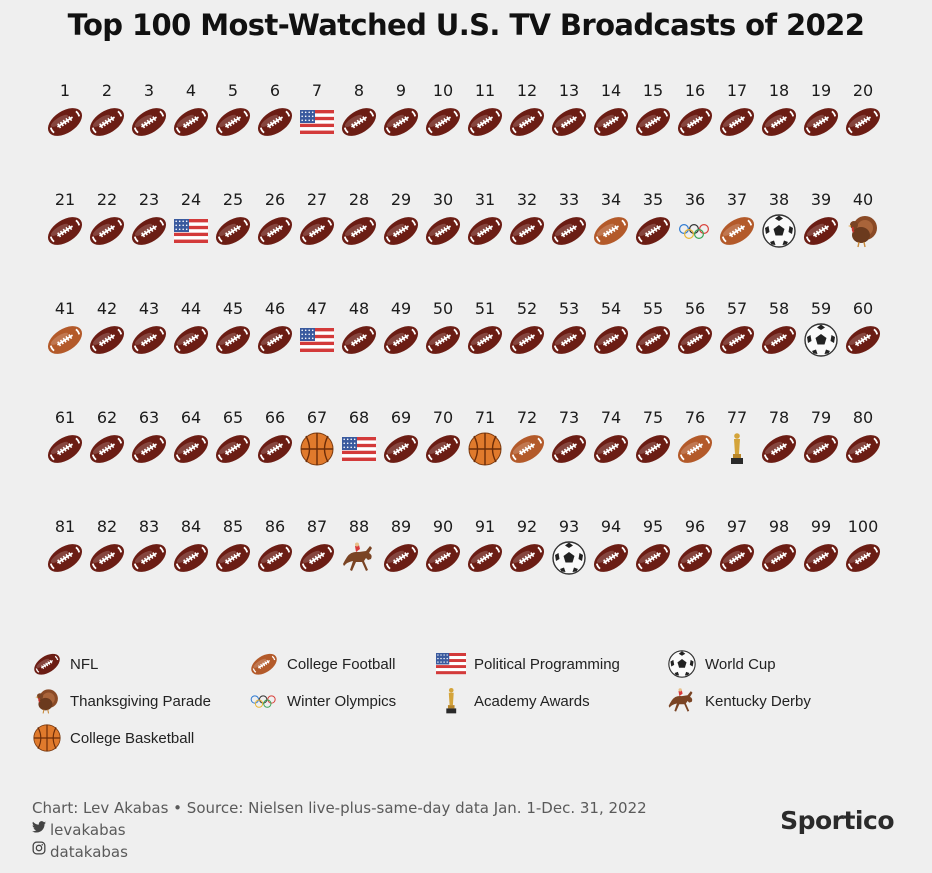 Image resolution: width=932 pixels, height=873 pixels. What do you see at coordinates (191, 308) in the screenshot?
I see `rank-number: 44` at bounding box center [191, 308].